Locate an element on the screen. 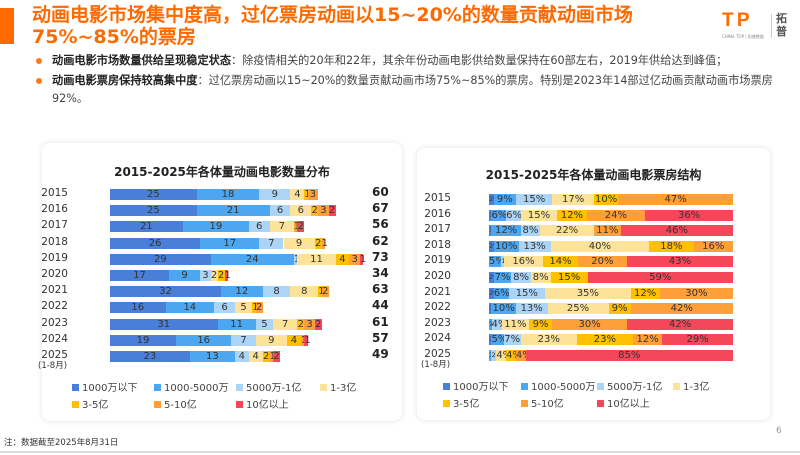  legend-label: 1000-5000万 is located at coordinates (563, 387).